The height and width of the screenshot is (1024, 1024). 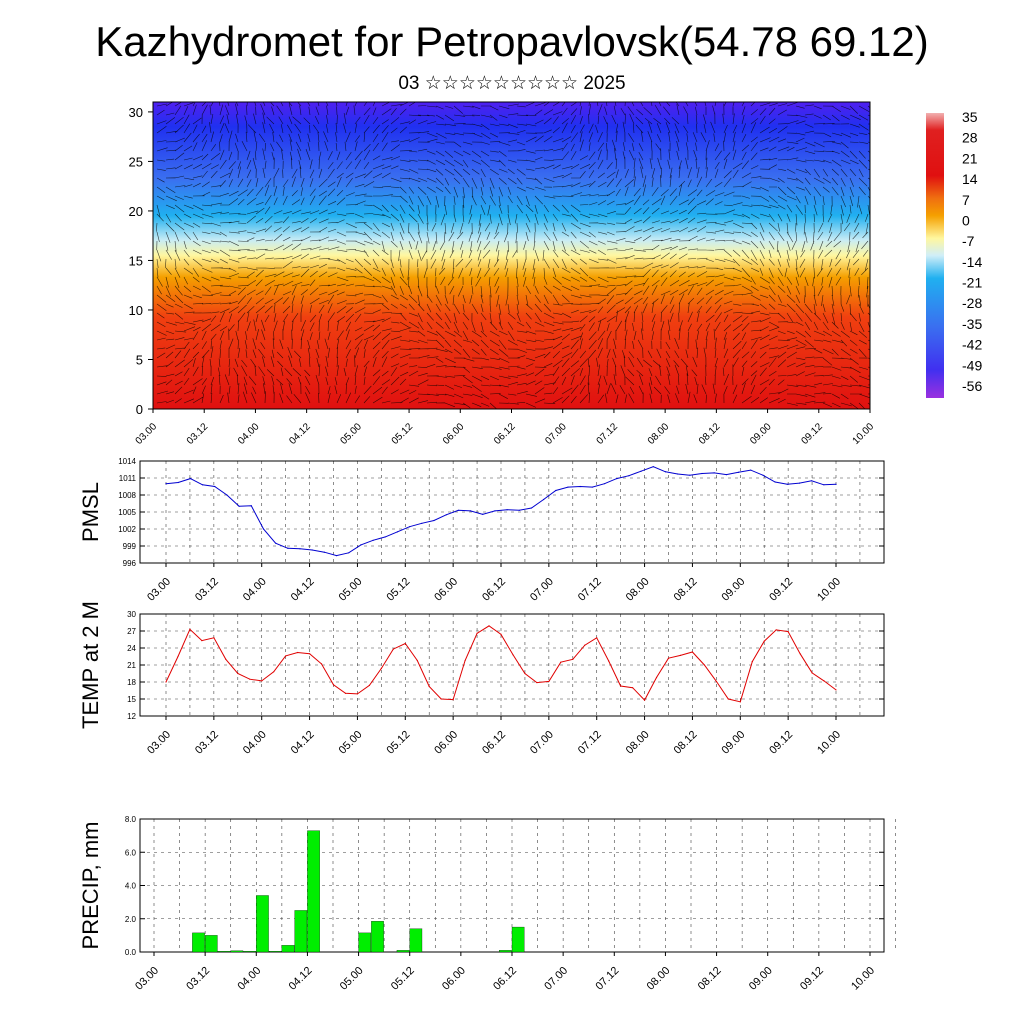 What do you see at coordinates (131, 614) in the screenshot?
I see `y-tick-label: 30` at bounding box center [131, 614].